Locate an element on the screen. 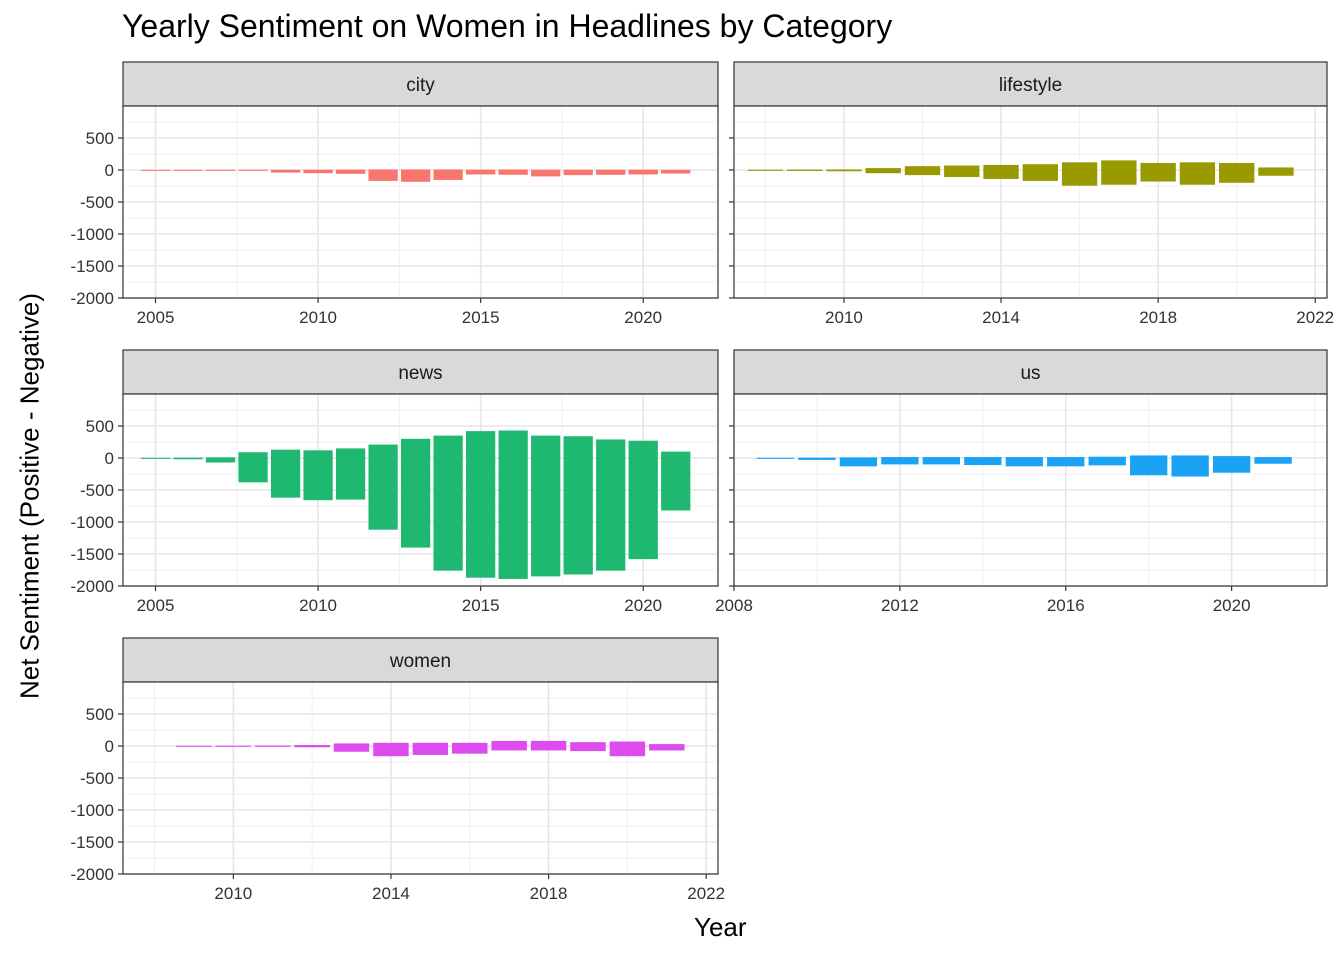 This screenshot has width=1344, height=960. bar-positive-2006 is located at coordinates (188, 458).